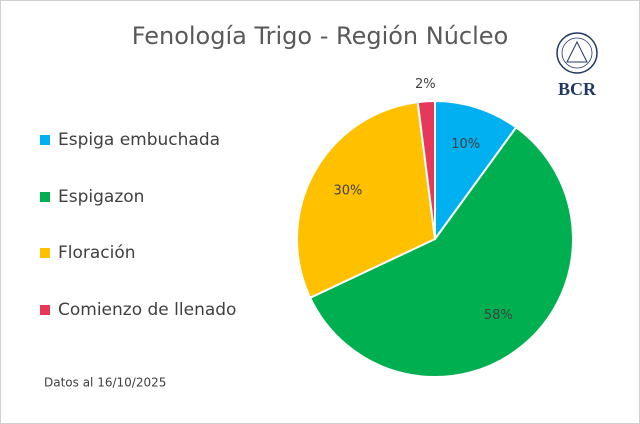 The image size is (640, 424). What do you see at coordinates (465, 144) in the screenshot?
I see `data-label: 10%` at bounding box center [465, 144].